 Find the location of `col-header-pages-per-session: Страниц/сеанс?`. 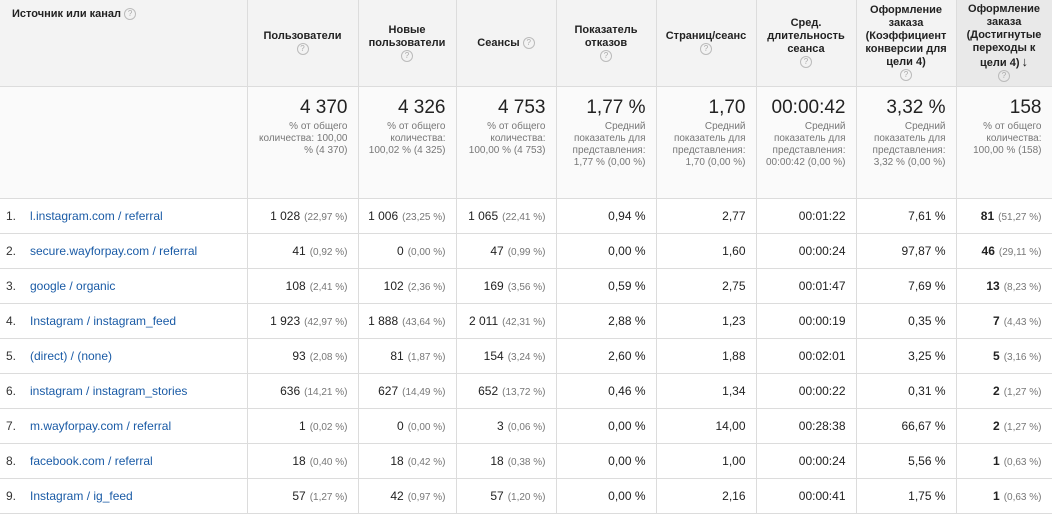

col-header-pages-per-session: Страниц/сеанс? is located at coordinates (706, 43).